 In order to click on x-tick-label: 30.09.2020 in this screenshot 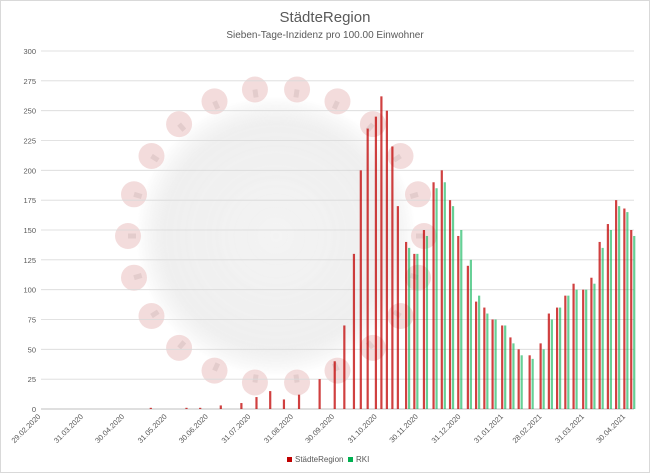, I will do `click(319, 428)`.